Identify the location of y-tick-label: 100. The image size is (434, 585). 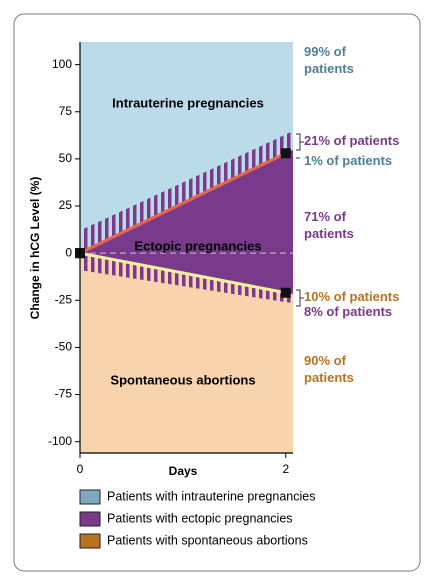
(62, 64).